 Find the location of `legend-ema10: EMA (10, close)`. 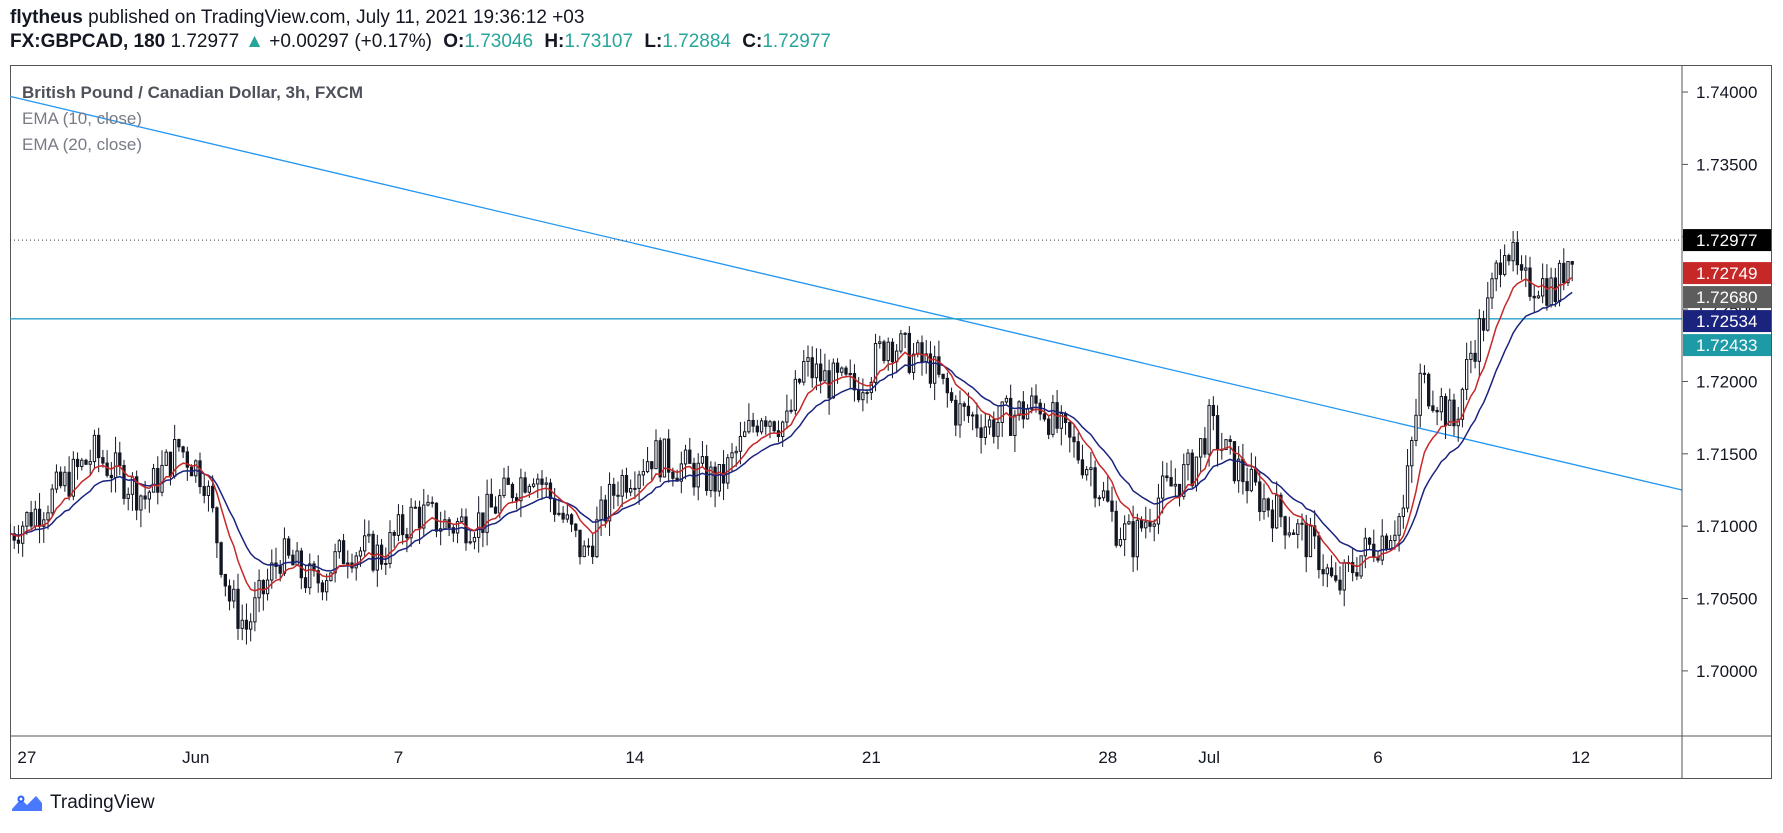

legend-ema10: EMA (10, close) is located at coordinates (82, 118).